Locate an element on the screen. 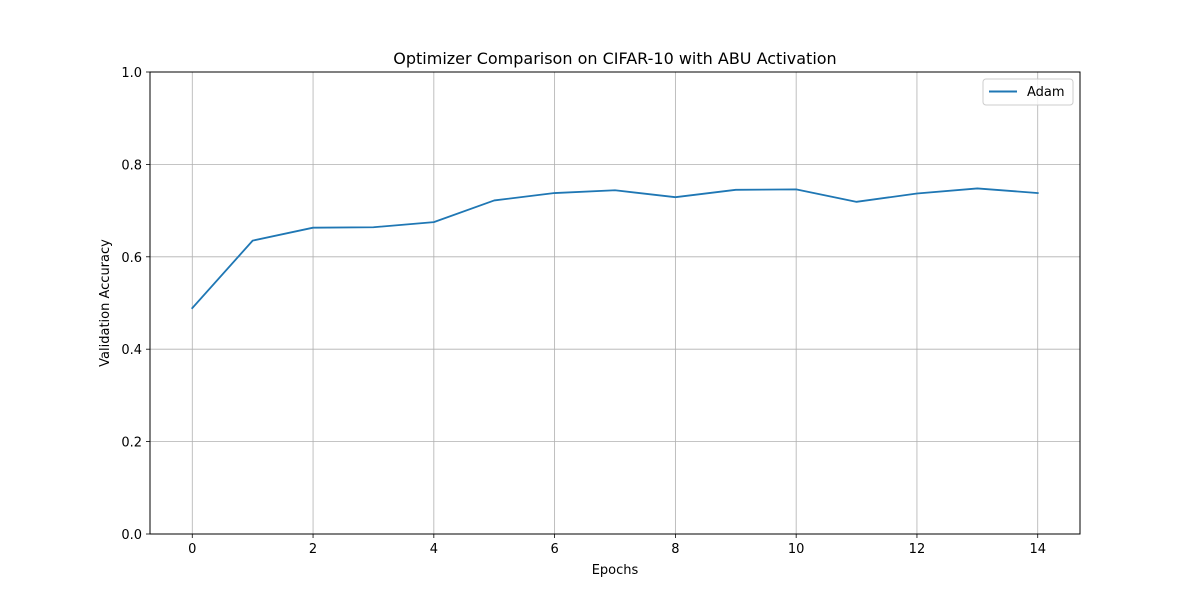  x-axis-ticks: 0 2 4 6 8 10 12 14 is located at coordinates (617, 545).